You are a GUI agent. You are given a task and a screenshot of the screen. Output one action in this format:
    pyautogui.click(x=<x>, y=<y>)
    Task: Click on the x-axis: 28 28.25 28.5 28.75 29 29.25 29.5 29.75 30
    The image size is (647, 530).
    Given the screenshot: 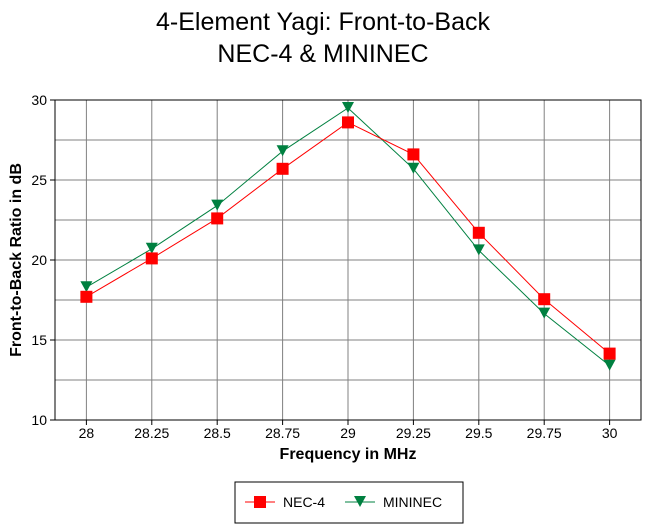 What is the action you would take?
    pyautogui.click(x=348, y=430)
    